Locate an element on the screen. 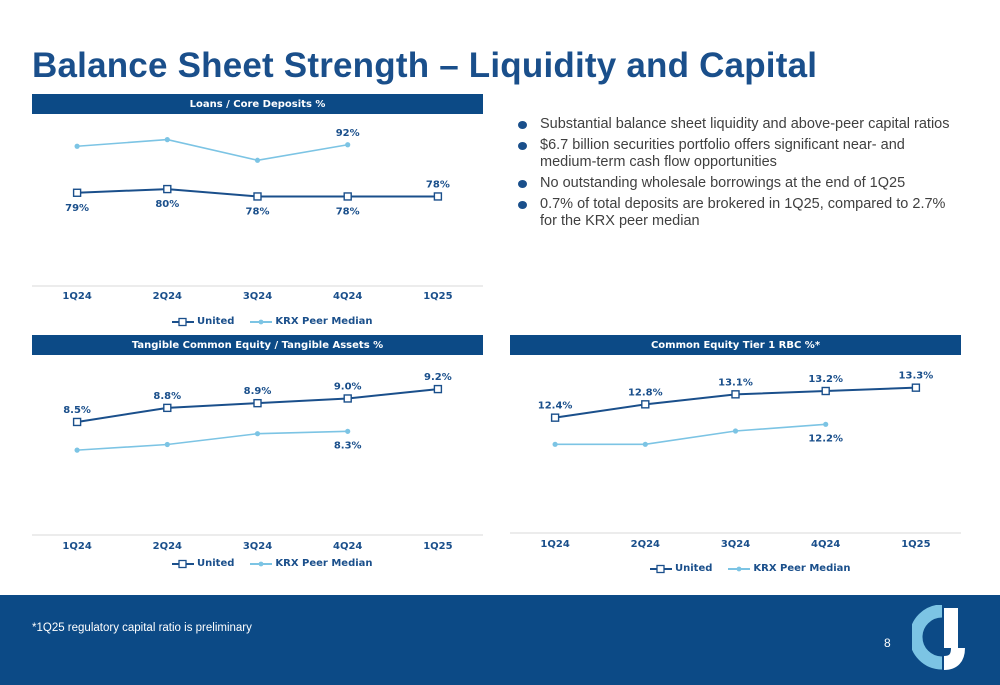  chart-legend-tce-ta: United KRX Peer Median is located at coordinates (272, 563).